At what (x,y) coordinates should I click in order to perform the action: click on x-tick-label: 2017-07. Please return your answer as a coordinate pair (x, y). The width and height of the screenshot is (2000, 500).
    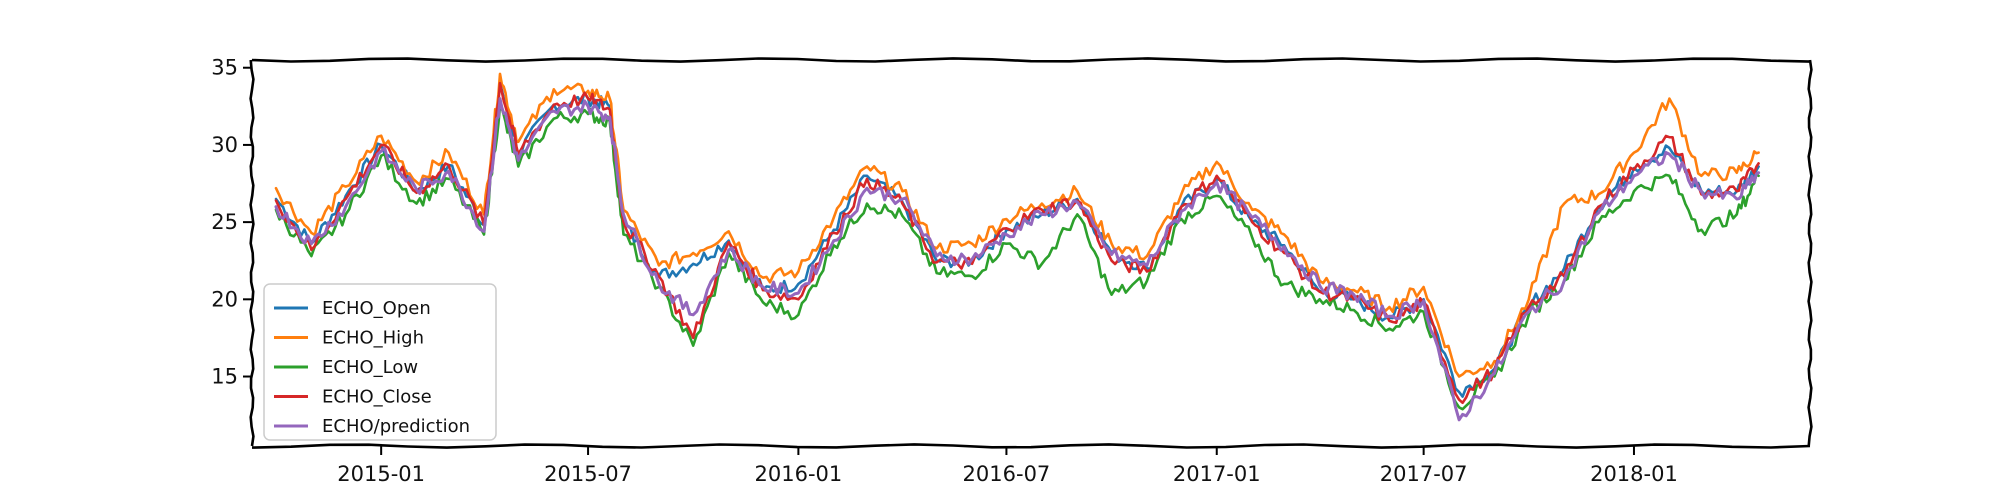
    Looking at the image, I should click on (1424, 474).